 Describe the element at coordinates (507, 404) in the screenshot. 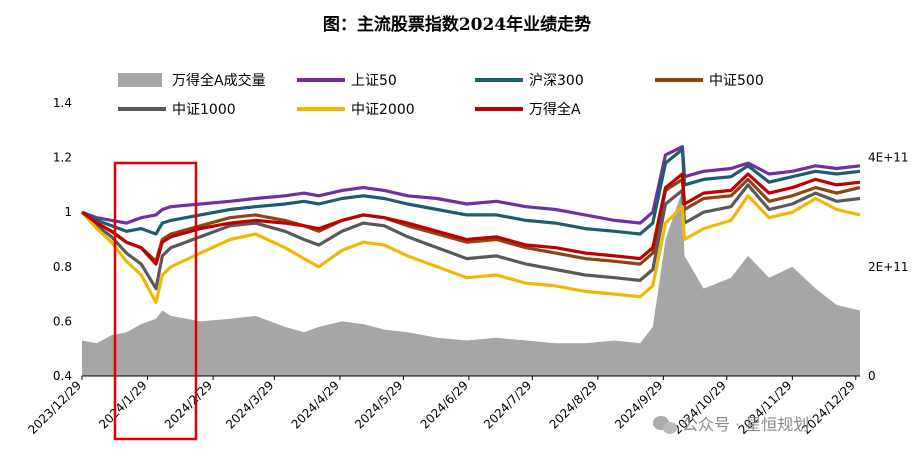

I see `x-tick-label: 2024/7/29` at that location.